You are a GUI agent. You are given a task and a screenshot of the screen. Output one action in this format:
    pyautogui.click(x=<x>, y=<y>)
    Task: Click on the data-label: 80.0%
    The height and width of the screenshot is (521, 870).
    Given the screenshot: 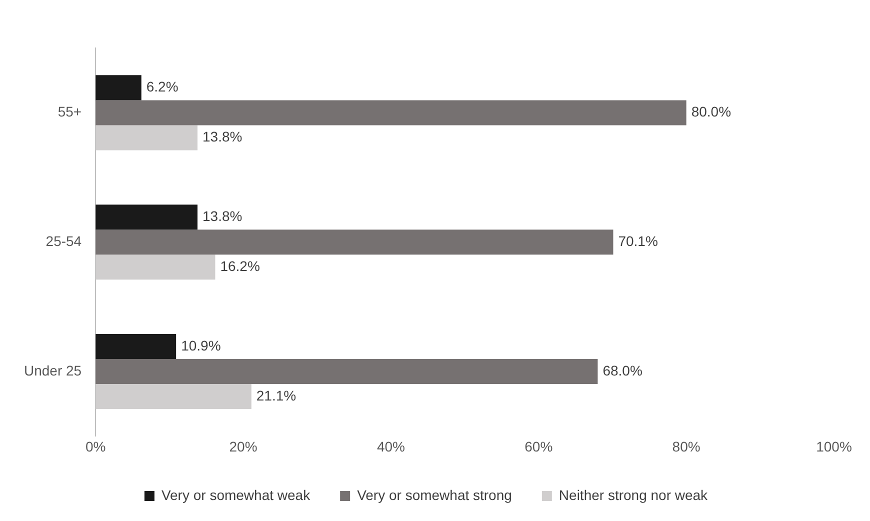 What is the action you would take?
    pyautogui.click(x=711, y=112)
    